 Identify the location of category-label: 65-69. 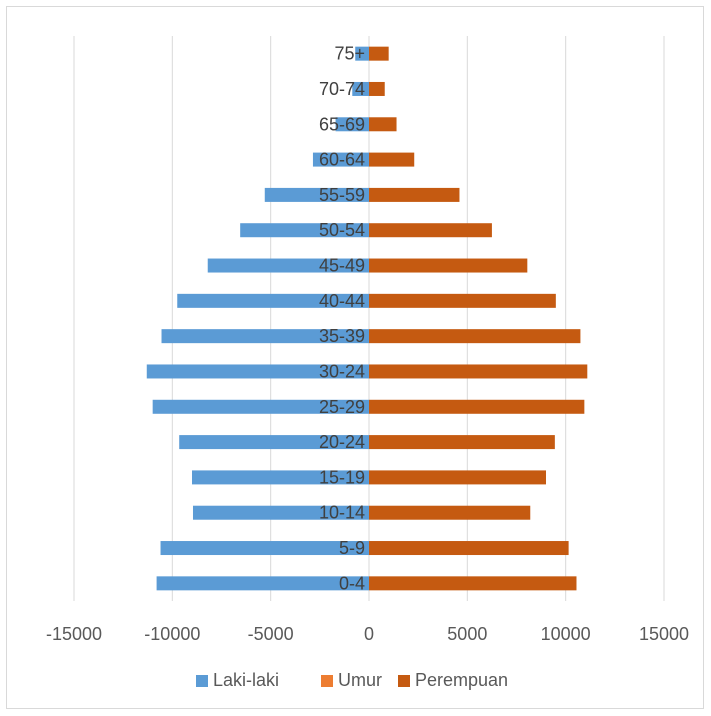
(342, 124).